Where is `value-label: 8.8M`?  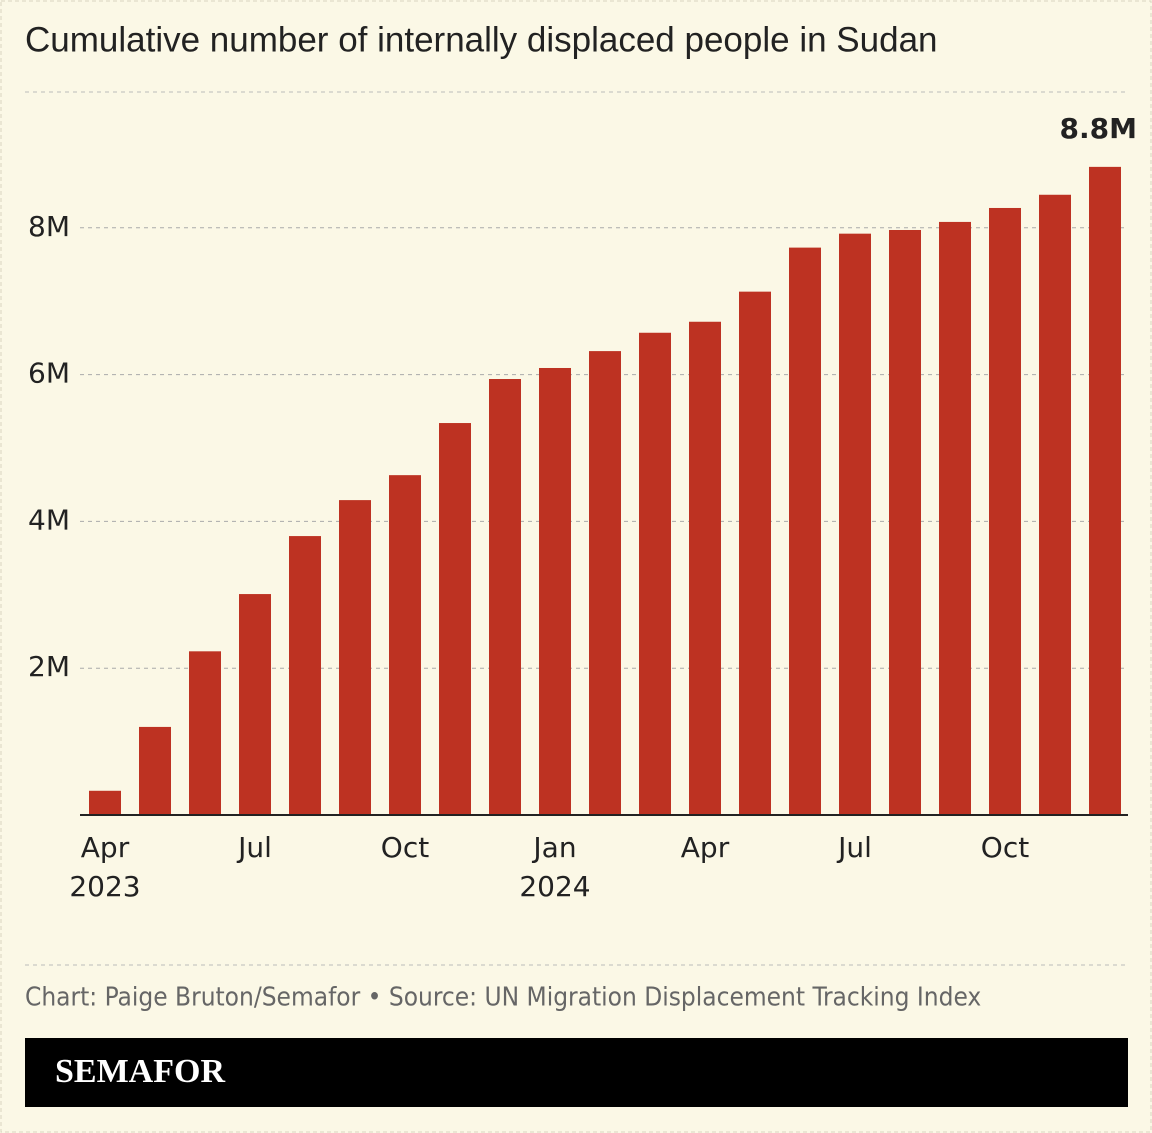
value-label: 8.8M is located at coordinates (1098, 128).